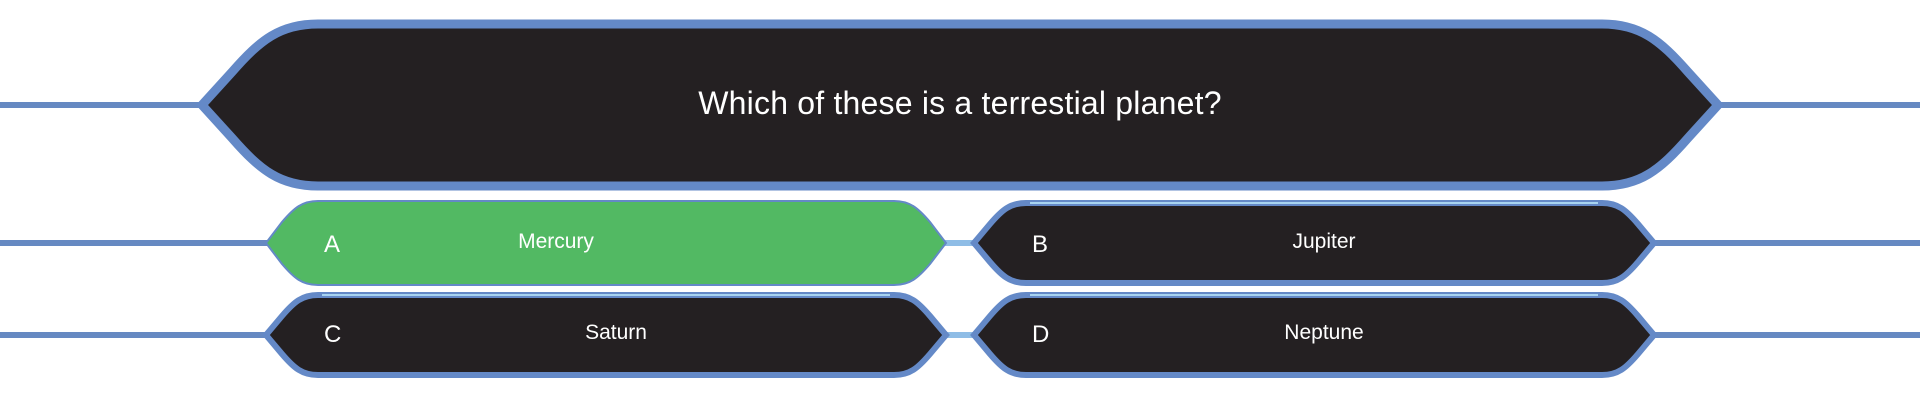 The image size is (1920, 400). I want to click on answer-b-letter: B, so click(1040, 244).